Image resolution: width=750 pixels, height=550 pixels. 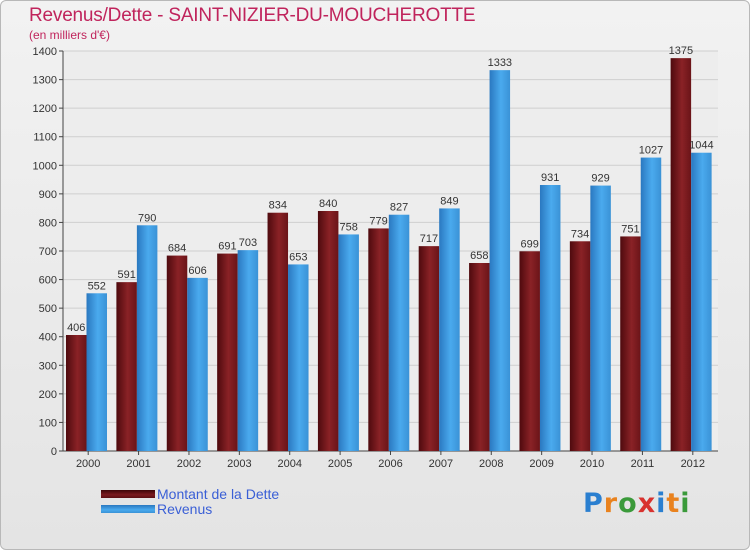 I want to click on y-tick-label: 200, so click(x=48, y=395).